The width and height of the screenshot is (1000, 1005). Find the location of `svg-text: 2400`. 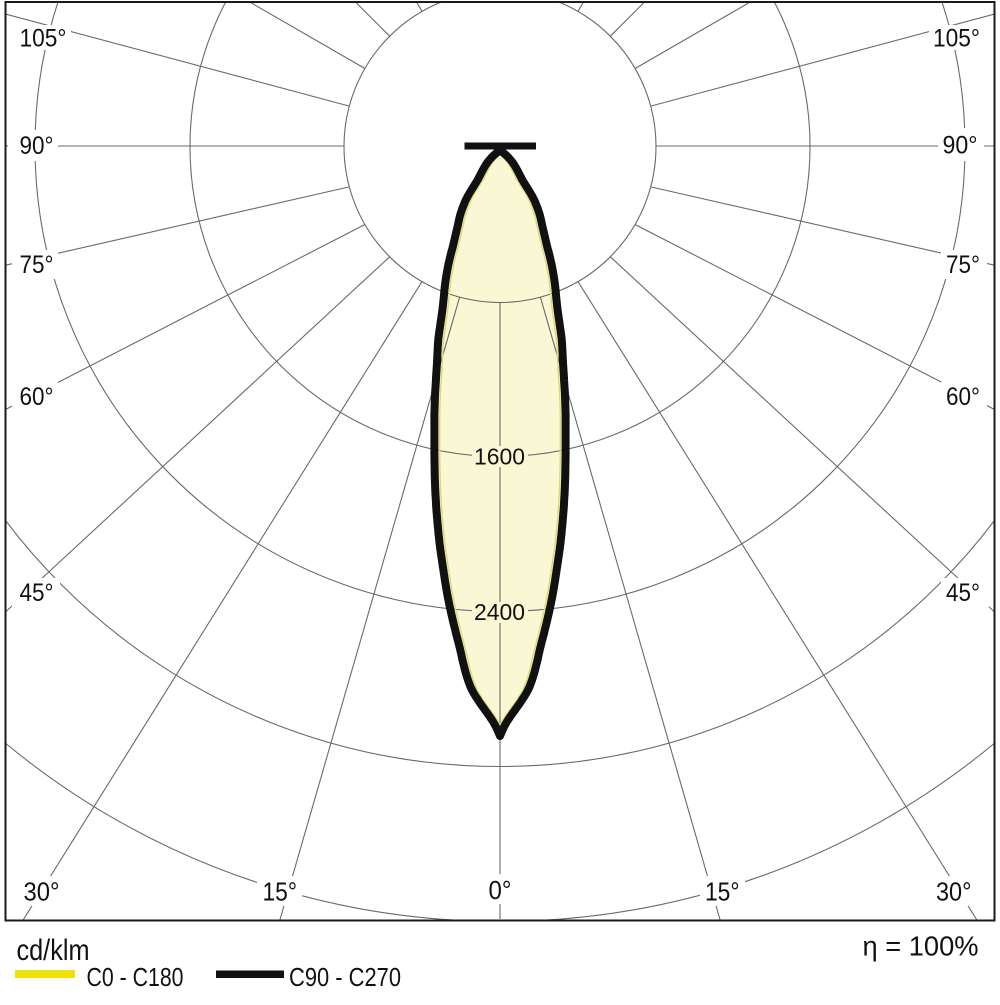

svg-text: 2400 is located at coordinates (499, 612).